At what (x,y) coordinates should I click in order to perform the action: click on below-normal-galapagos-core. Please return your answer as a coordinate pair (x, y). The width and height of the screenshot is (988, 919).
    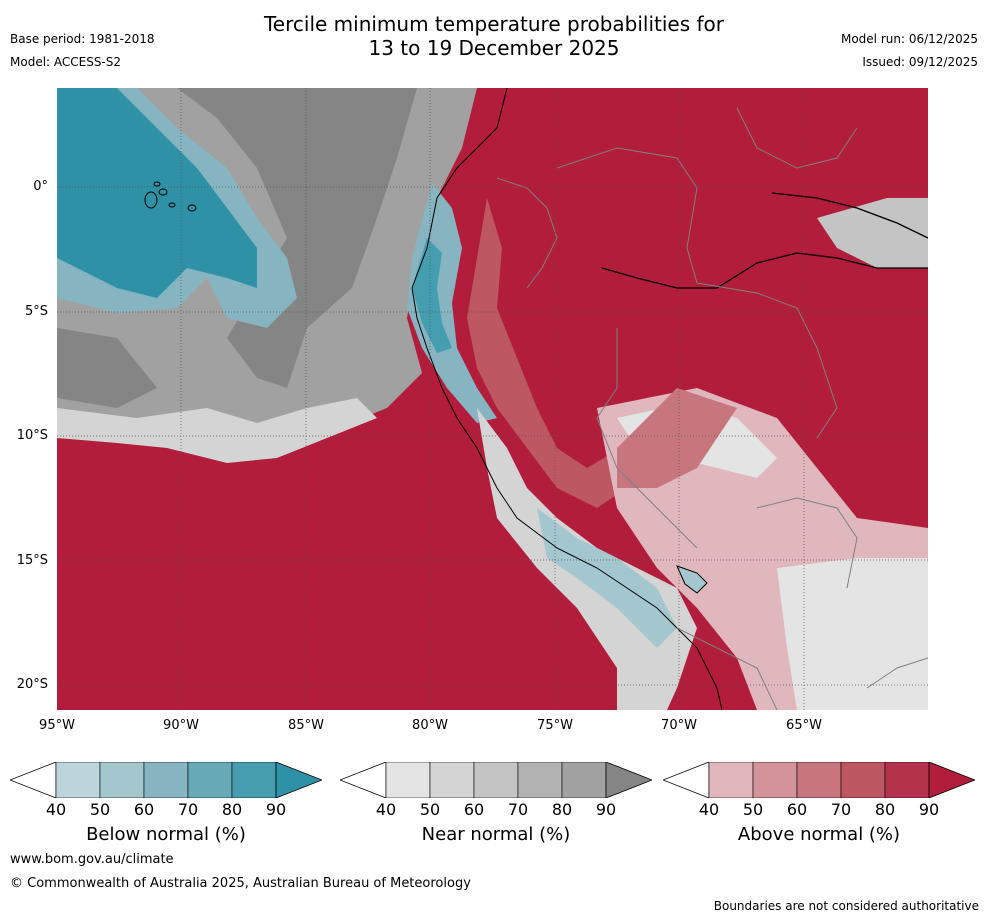
    Looking at the image, I should click on (157, 193).